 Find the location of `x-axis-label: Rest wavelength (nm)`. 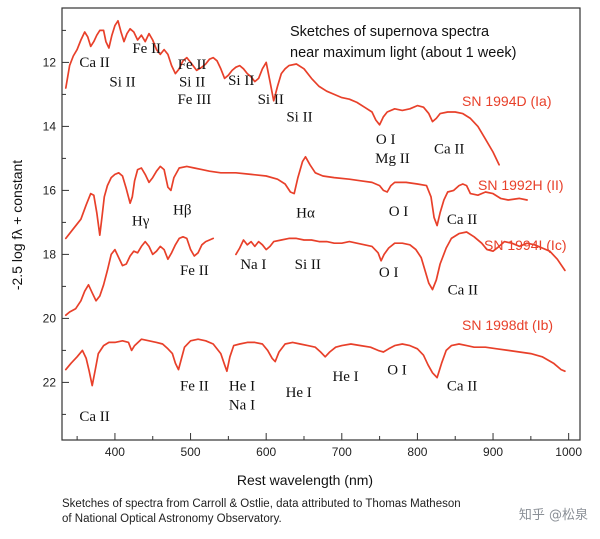

x-axis-label: Rest wavelength (nm) is located at coordinates (305, 480).